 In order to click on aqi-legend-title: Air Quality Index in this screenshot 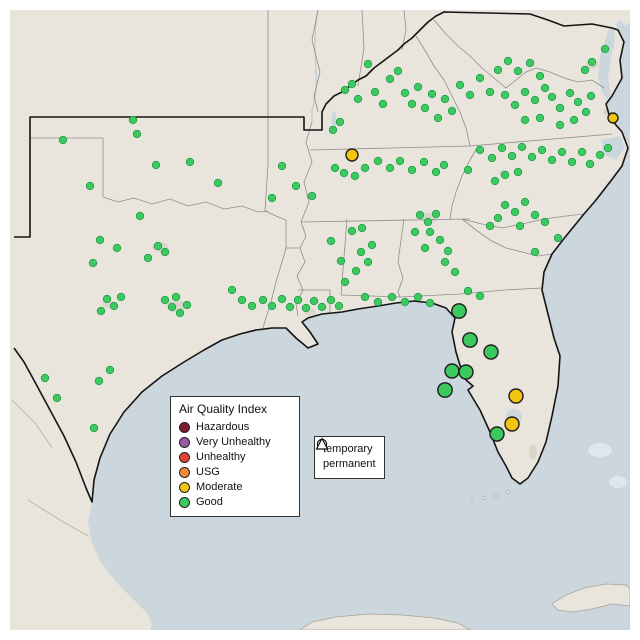, I will do `click(223, 409)`.